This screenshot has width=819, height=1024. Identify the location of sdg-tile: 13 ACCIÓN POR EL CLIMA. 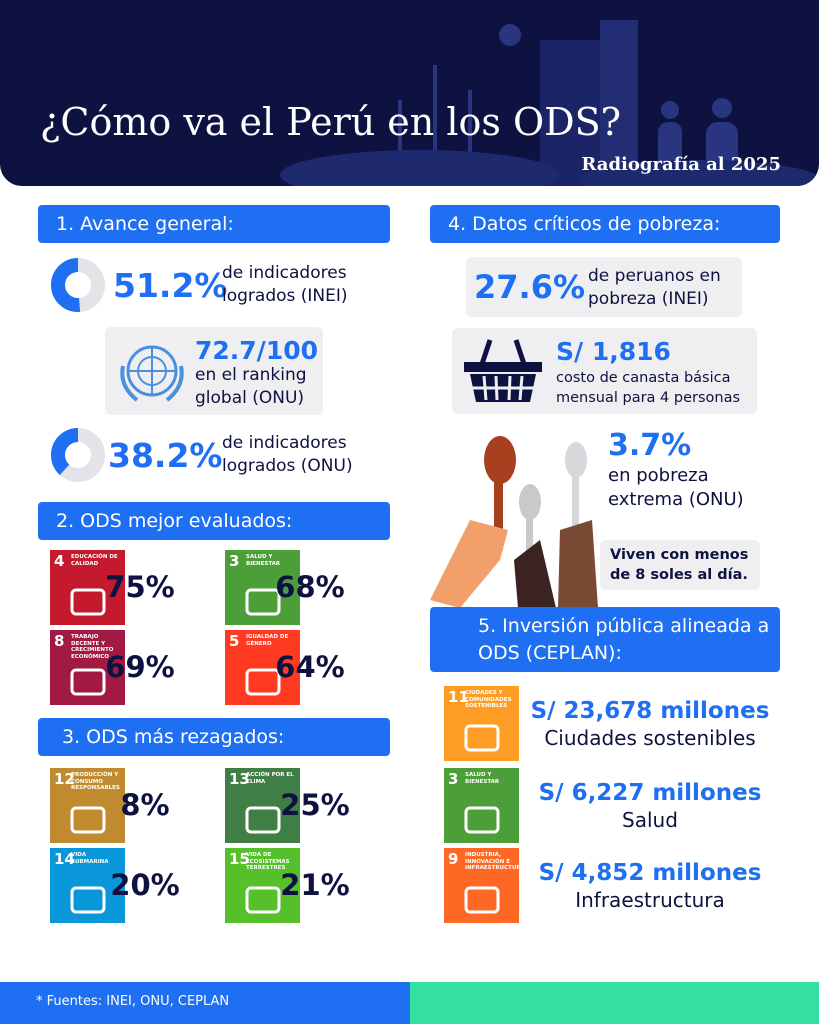
(262, 805).